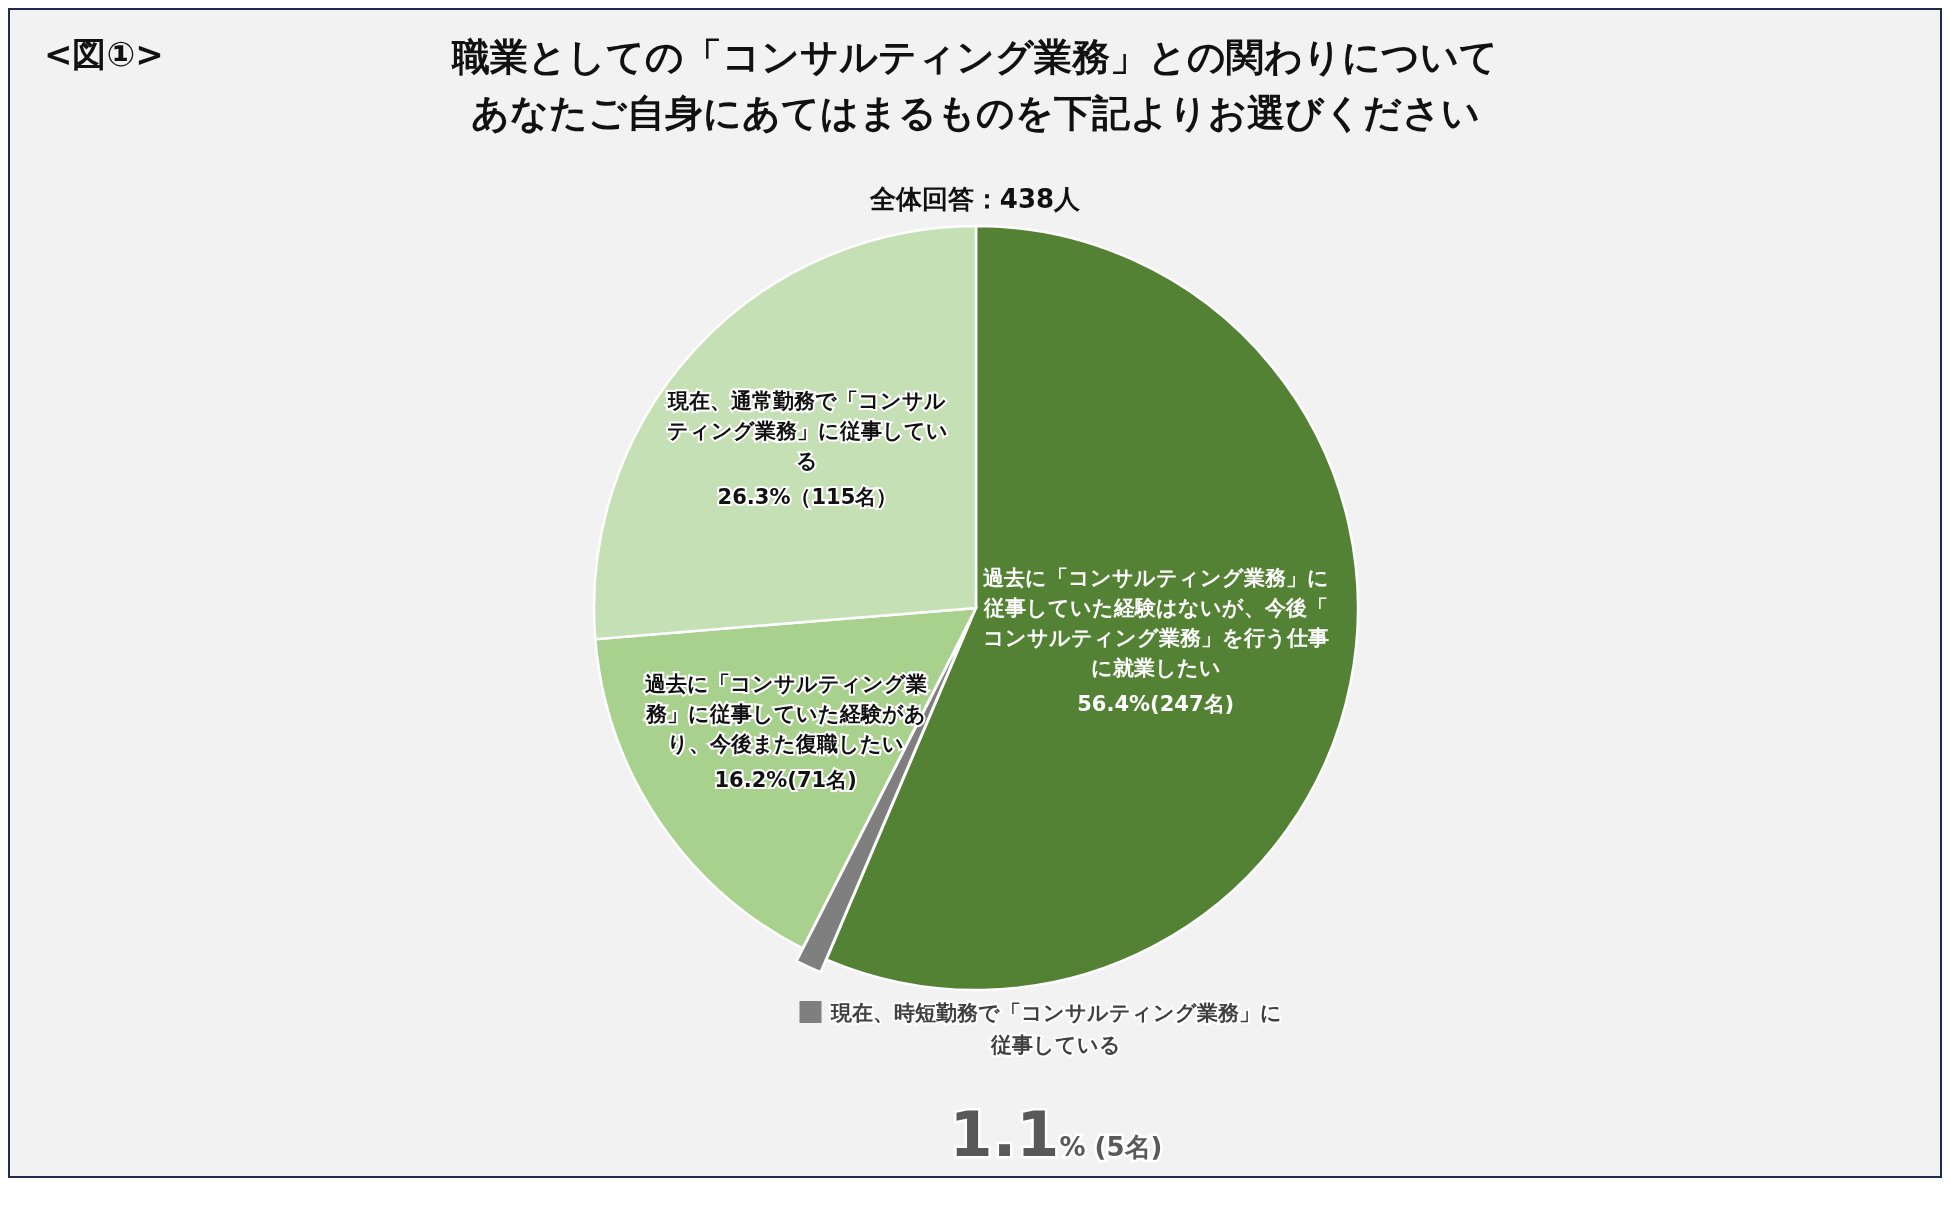  What do you see at coordinates (1055, 1029) in the screenshot?
I see `legend-label: 現在、時短勤務で「コンサルティング業務」に従事している` at bounding box center [1055, 1029].